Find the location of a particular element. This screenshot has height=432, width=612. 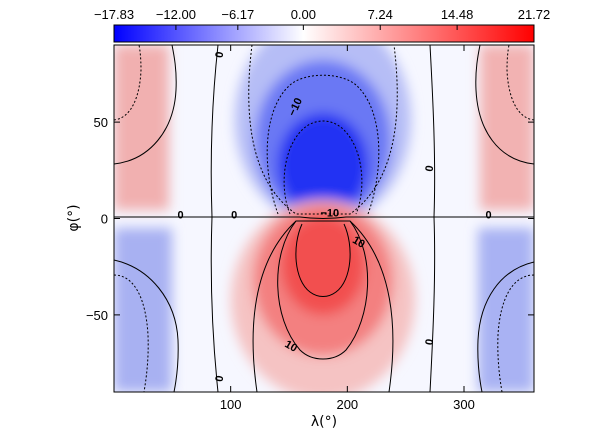

region-red-south-core is located at coordinates (323, 265).